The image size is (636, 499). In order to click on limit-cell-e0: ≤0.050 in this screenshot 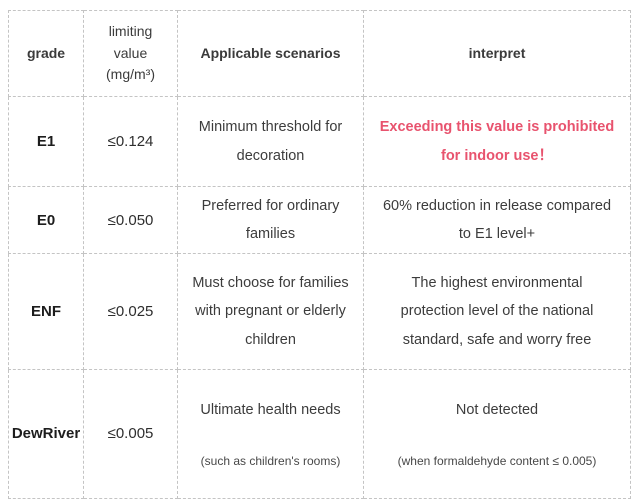, I will do `click(130, 220)`.